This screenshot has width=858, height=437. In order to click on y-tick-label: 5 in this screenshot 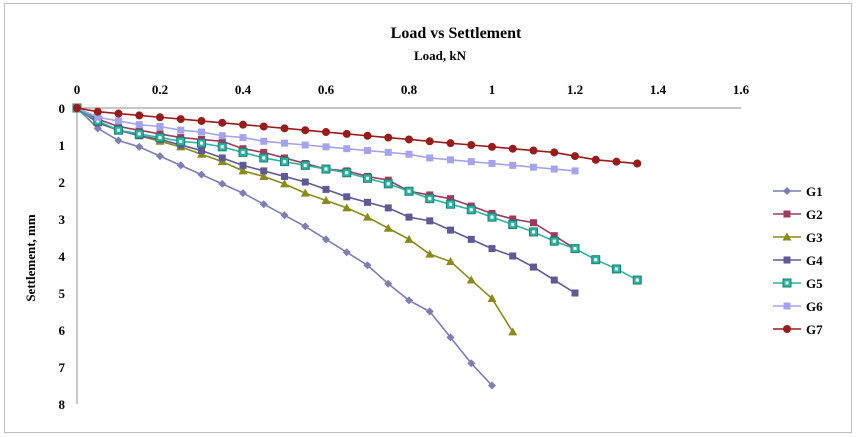, I will do `click(62, 293)`.